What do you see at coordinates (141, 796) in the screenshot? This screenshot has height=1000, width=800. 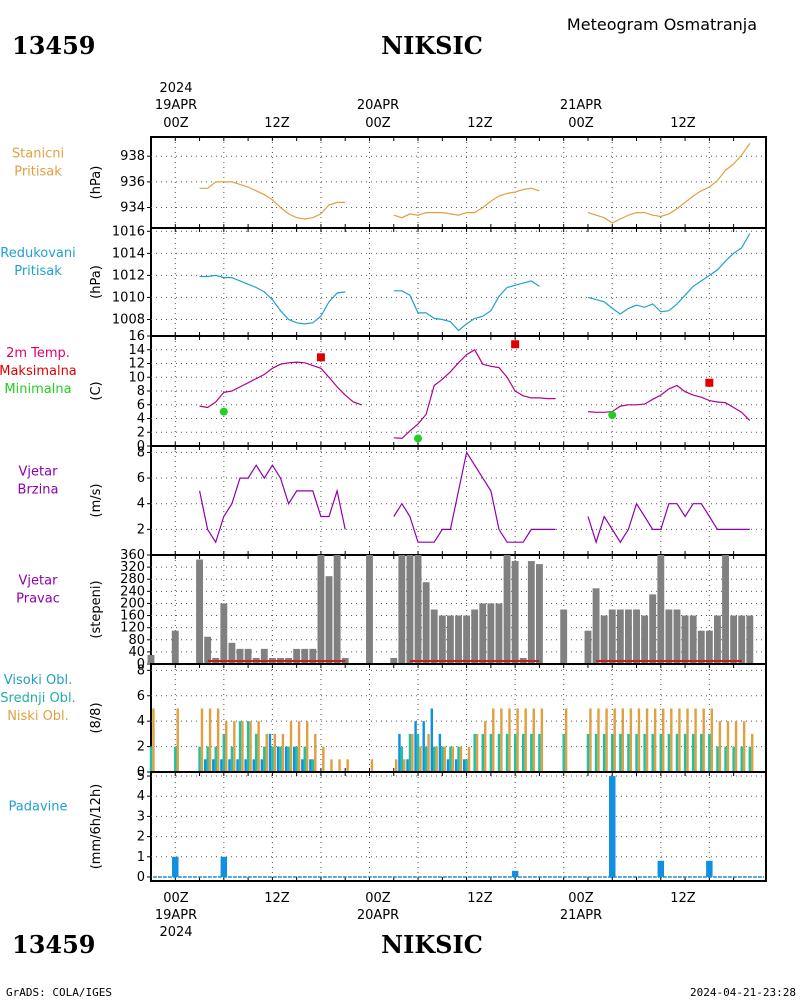 I see `y-tick-label: 4` at bounding box center [141, 796].